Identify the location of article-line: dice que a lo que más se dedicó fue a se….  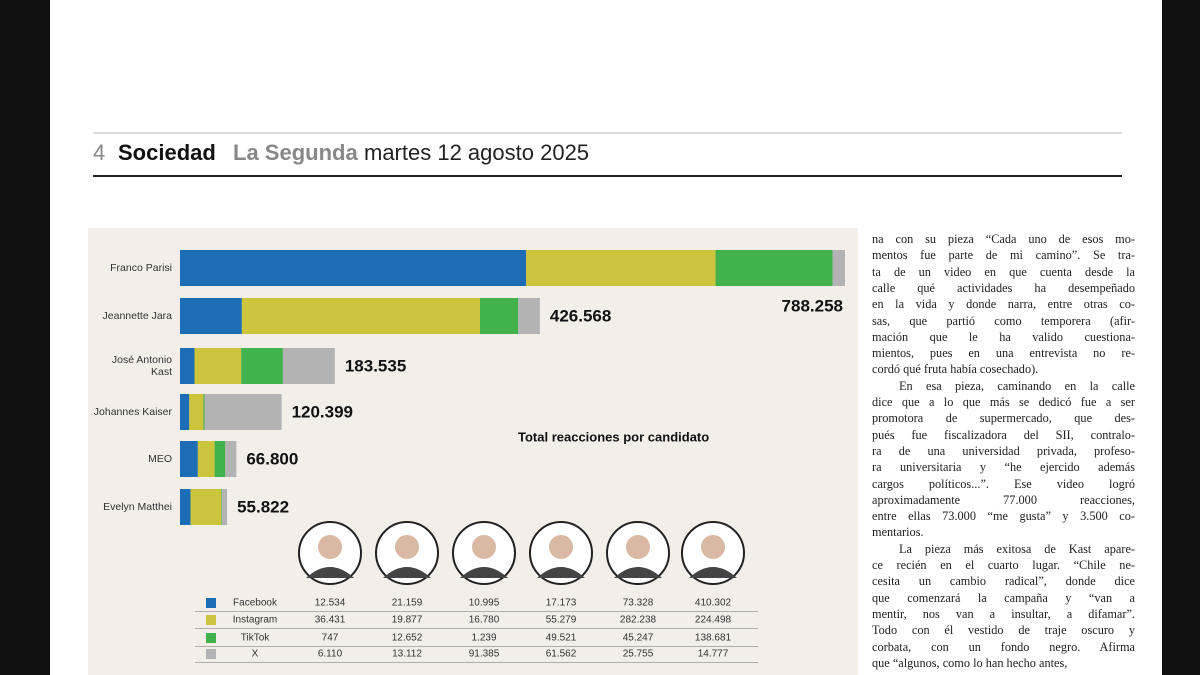
(1003, 402).